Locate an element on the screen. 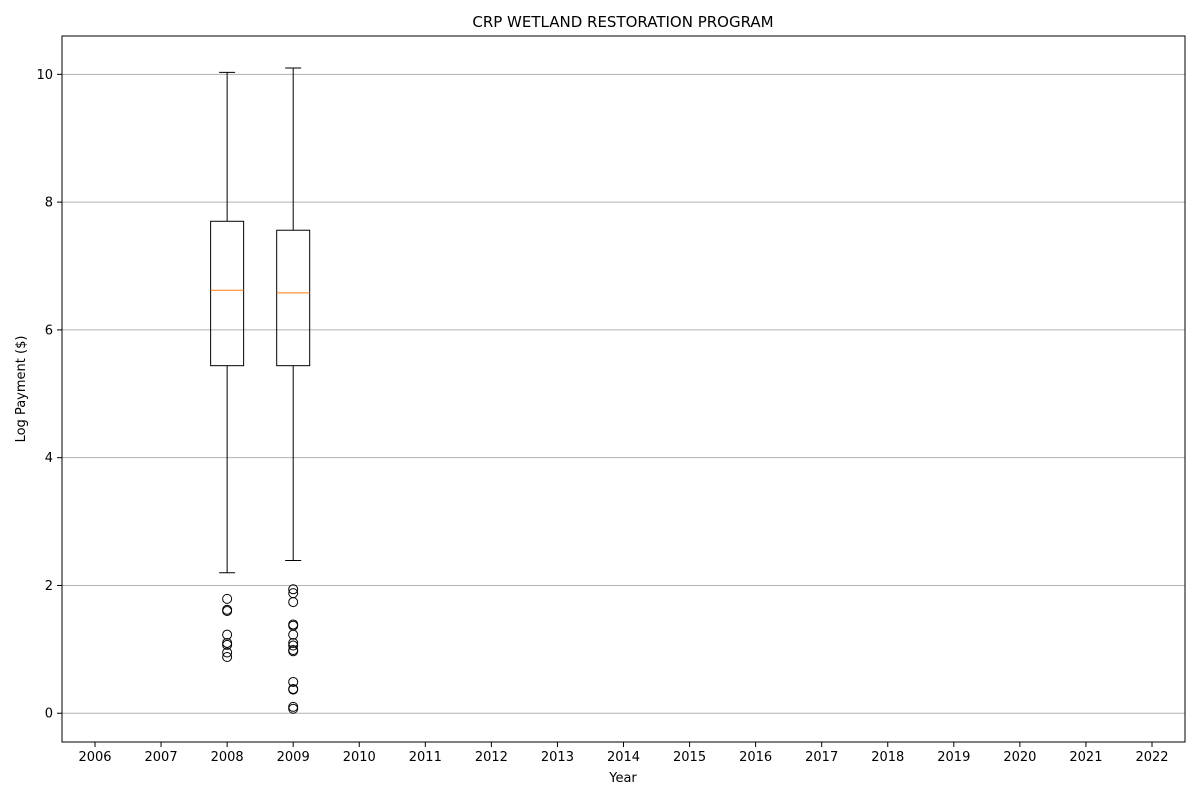 The width and height of the screenshot is (1200, 800). y-tick-label: 4 is located at coordinates (49, 458).